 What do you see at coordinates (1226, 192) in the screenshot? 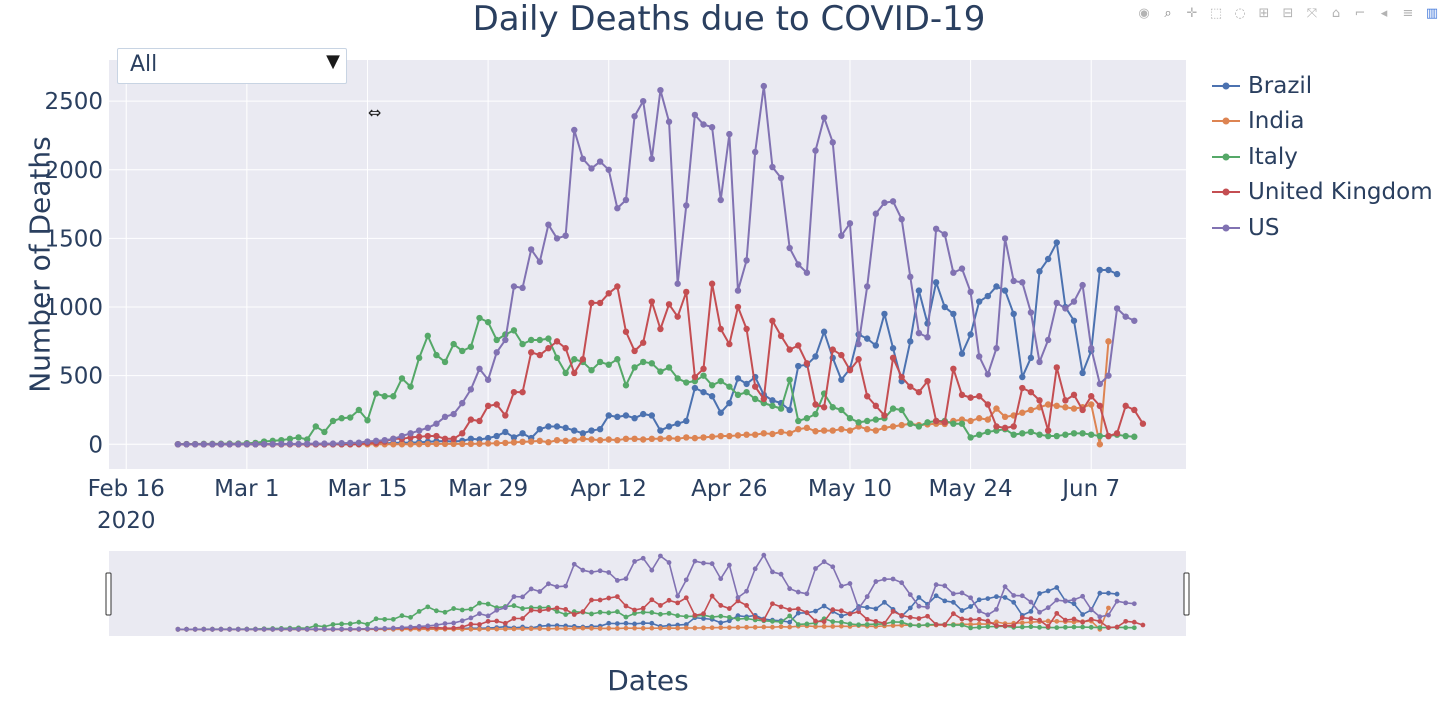
I see `legend-swatch` at bounding box center [1226, 192].